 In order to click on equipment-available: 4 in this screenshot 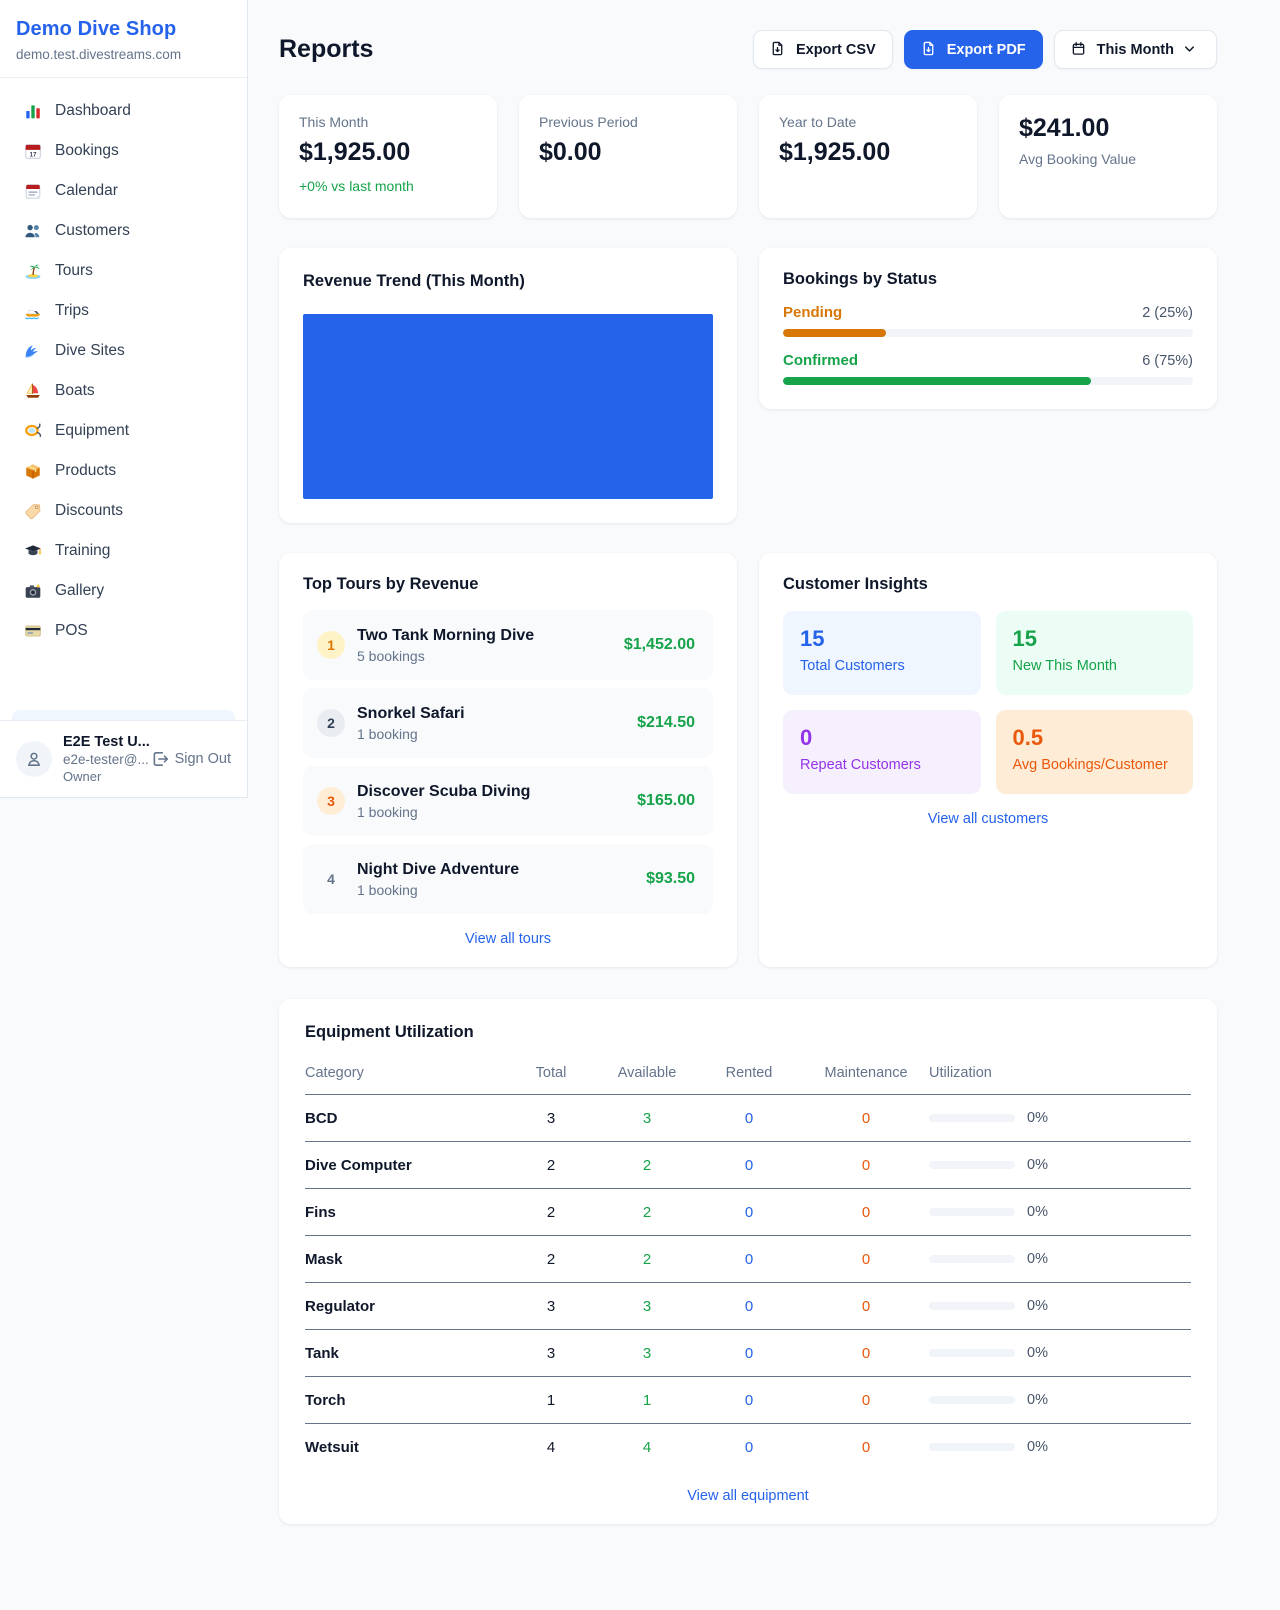, I will do `click(647, 1447)`.